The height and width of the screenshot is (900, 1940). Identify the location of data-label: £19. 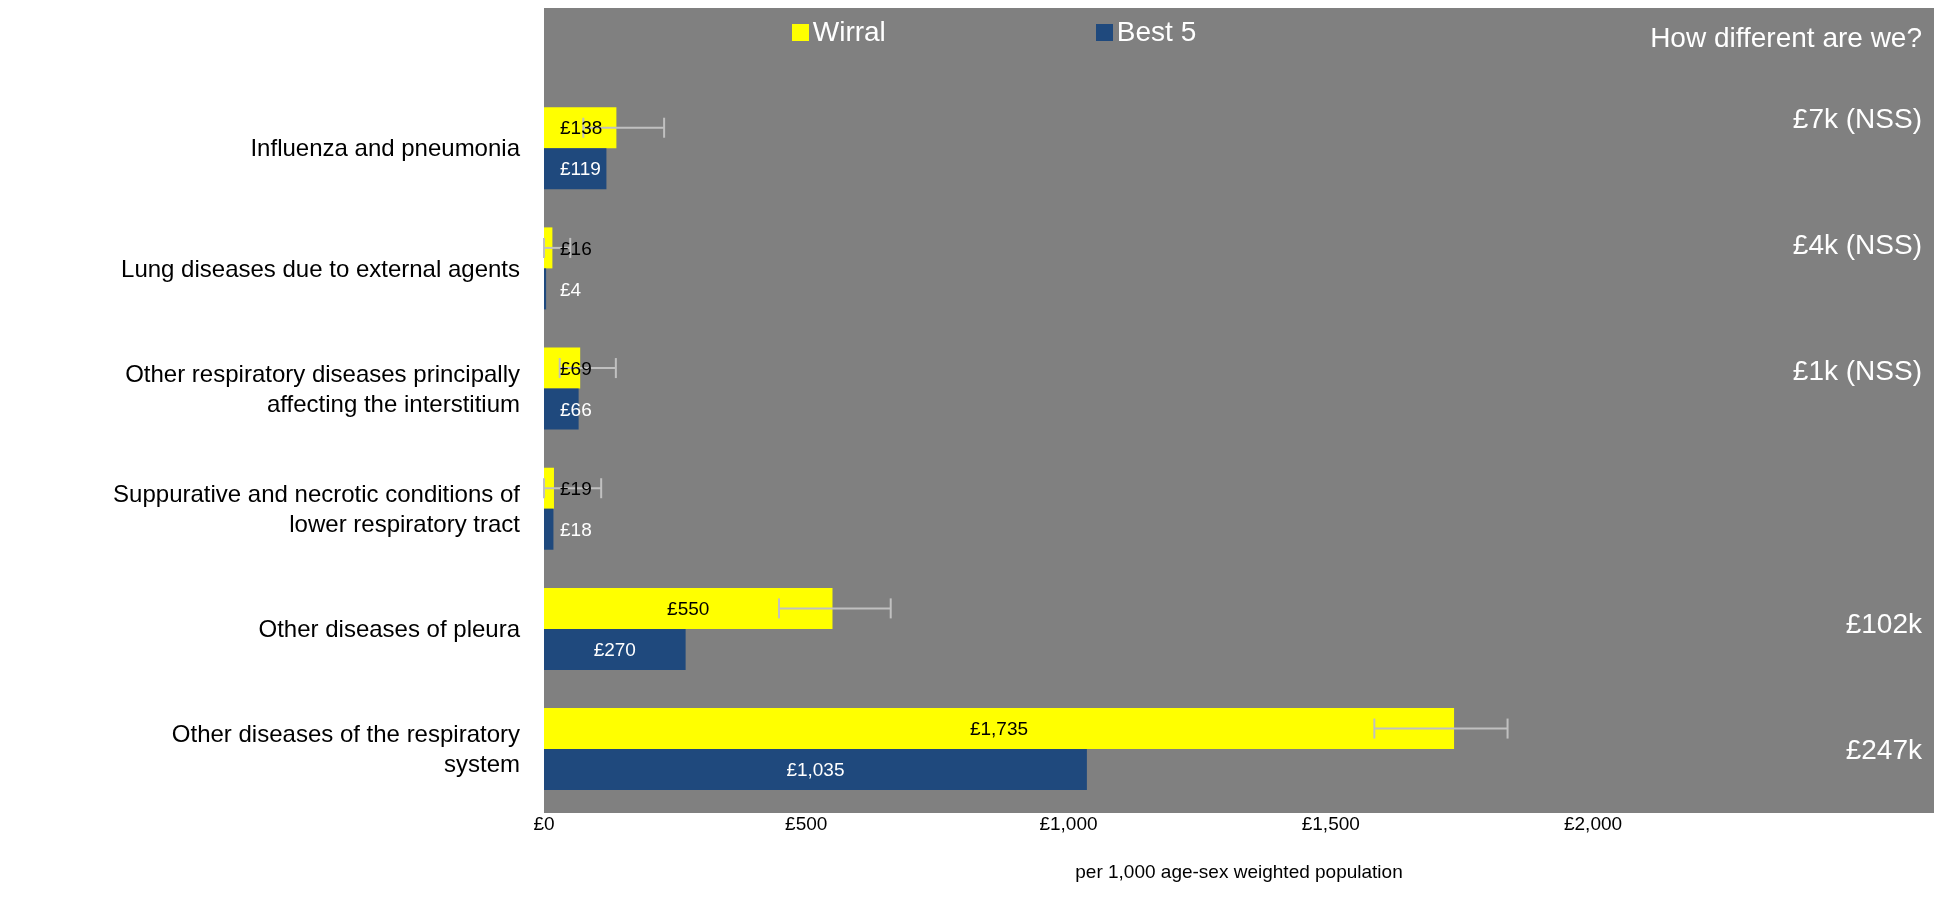
(576, 488).